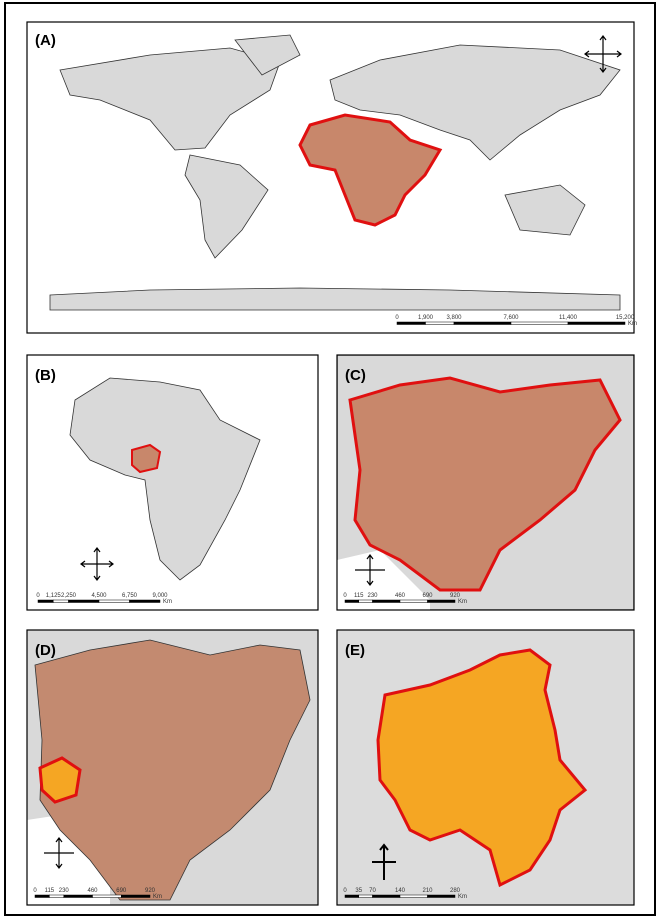  What do you see at coordinates (172, 767) in the screenshot?
I see `panel-d` at bounding box center [172, 767].